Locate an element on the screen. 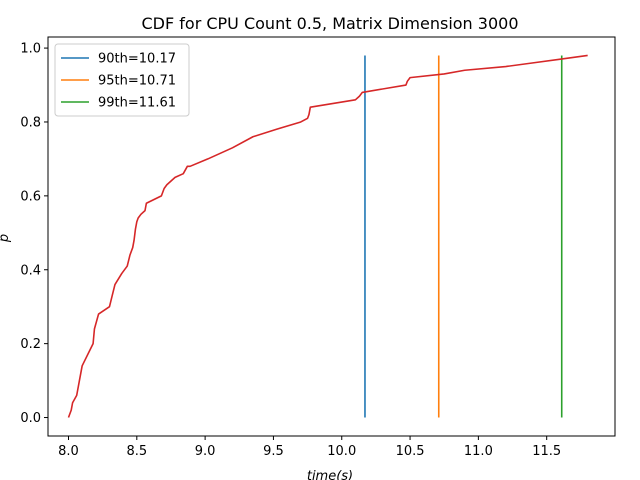 Image resolution: width=640 pixels, height=480 pixels. x-axis-label: time(s) is located at coordinates (330, 474).